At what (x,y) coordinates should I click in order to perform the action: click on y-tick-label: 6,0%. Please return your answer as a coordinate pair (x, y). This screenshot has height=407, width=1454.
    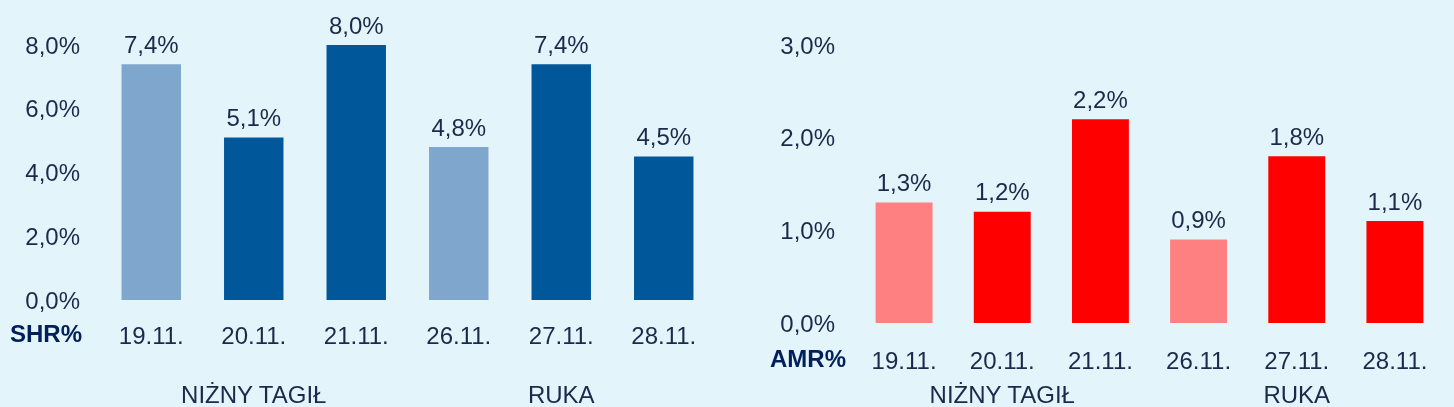
    Looking at the image, I should click on (52, 109).